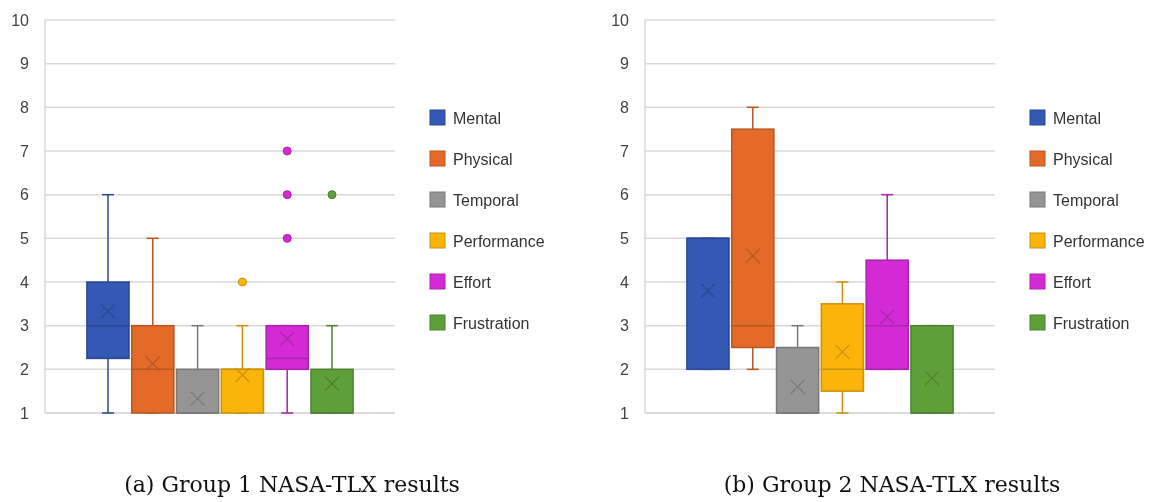  What do you see at coordinates (892, 484) in the screenshot?
I see `text: (b) Group 2 NASA-TLX results` at bounding box center [892, 484].